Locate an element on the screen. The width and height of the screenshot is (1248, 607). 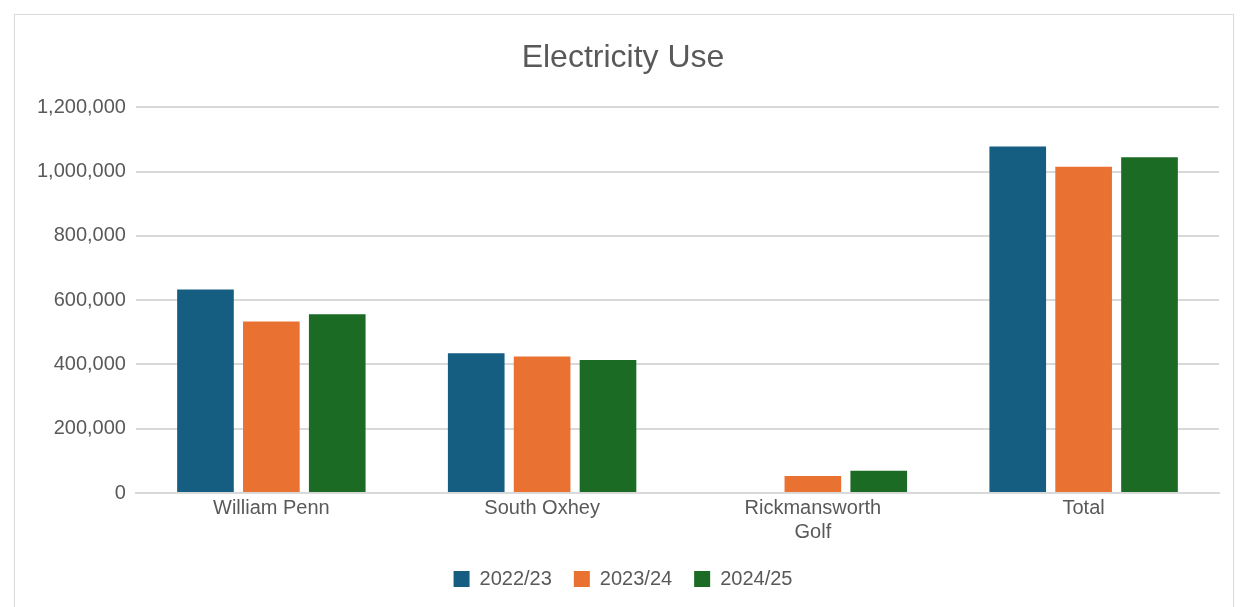
chart-title: Electricity Use is located at coordinates (623, 56).